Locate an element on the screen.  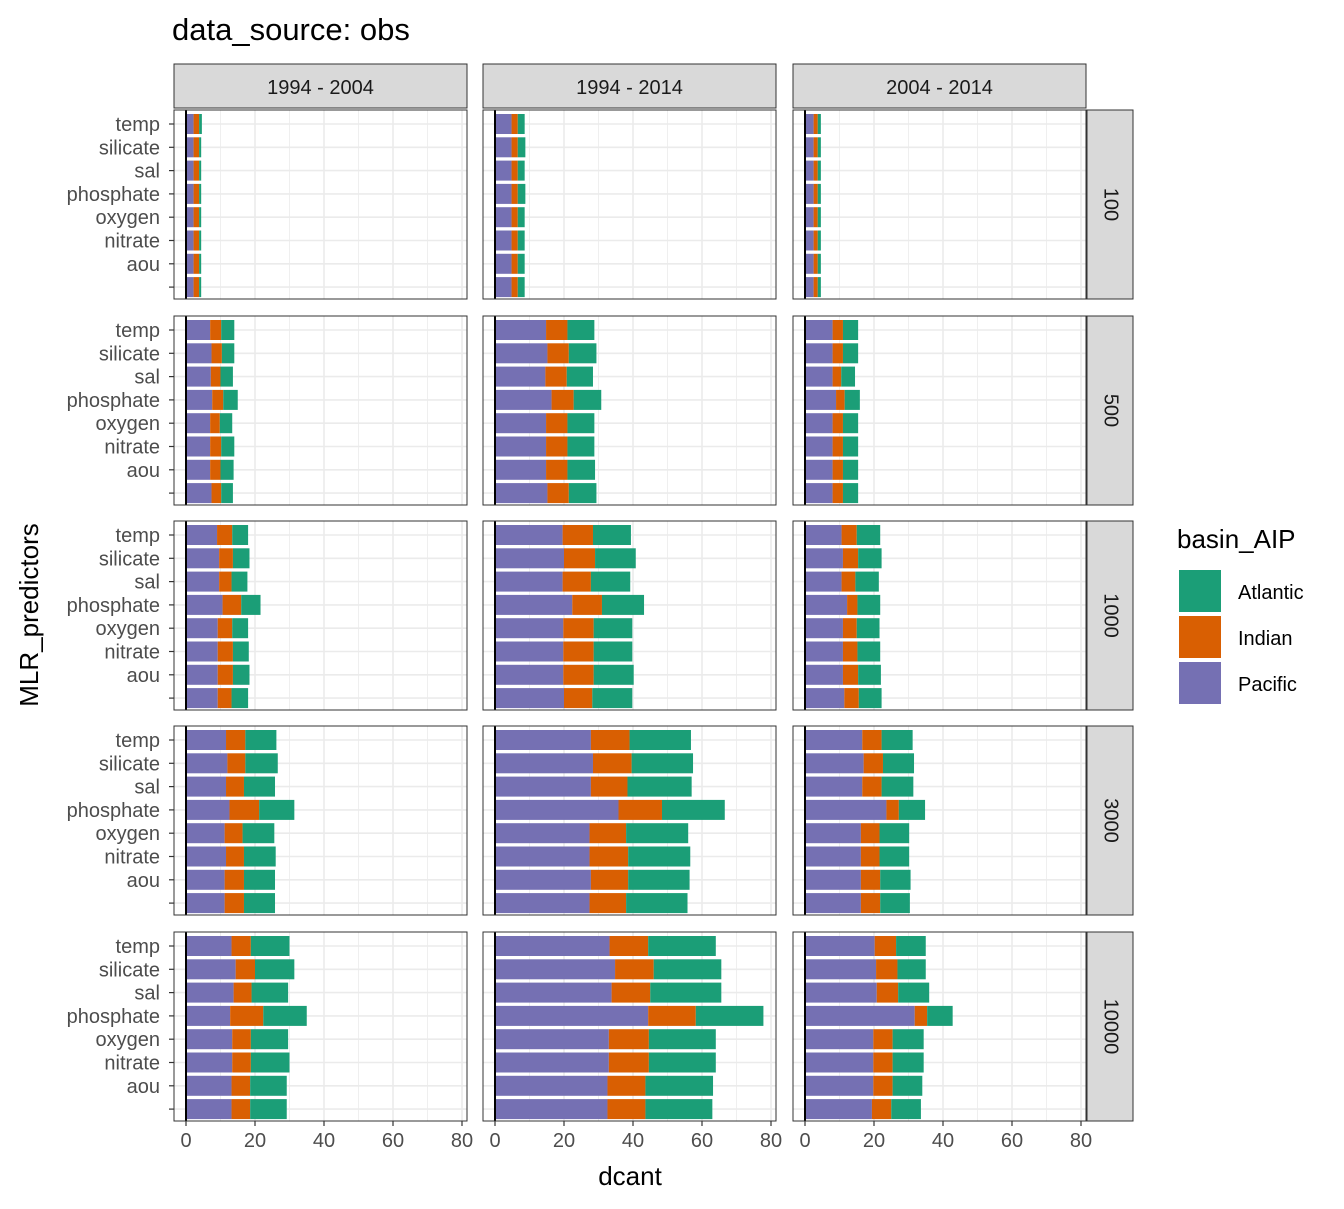
legend-key-indian is located at coordinates (1200, 637).